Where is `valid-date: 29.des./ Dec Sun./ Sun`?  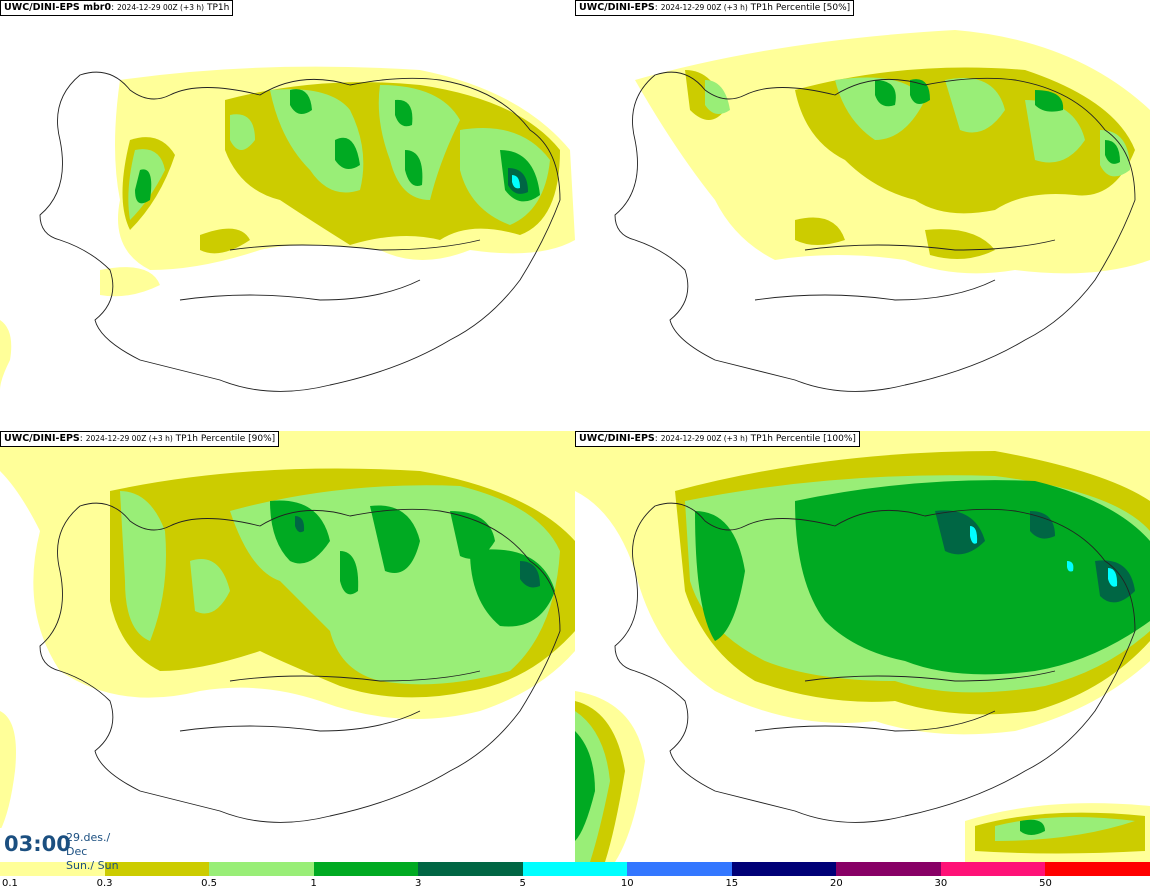
valid-date: 29.des./ Dec Sun./ Sun is located at coordinates (99, 852).